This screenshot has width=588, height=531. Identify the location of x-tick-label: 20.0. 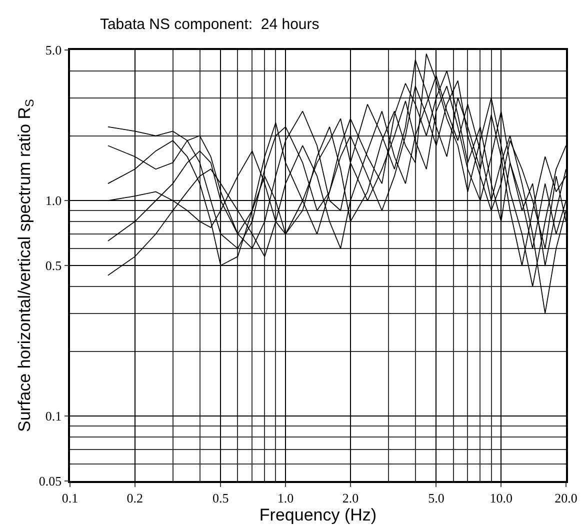
(566, 498).